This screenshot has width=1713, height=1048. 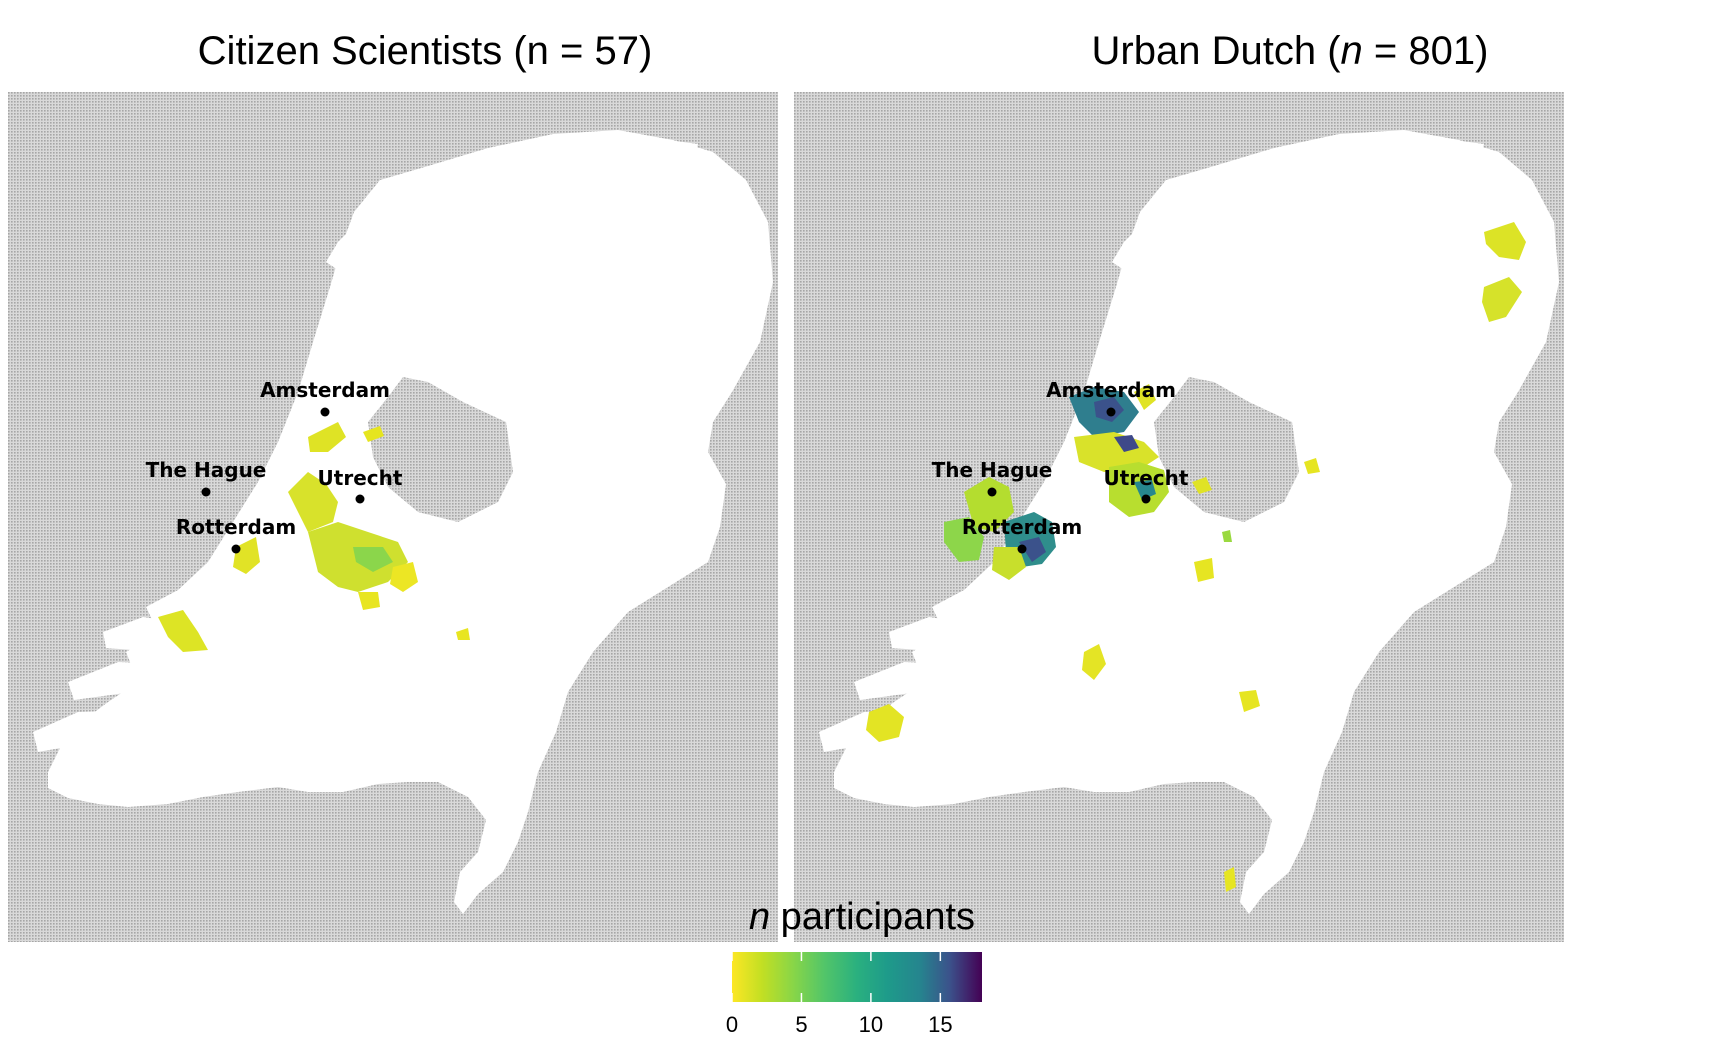 What do you see at coordinates (871, 1024) in the screenshot?
I see `legend-tick-label: 10` at bounding box center [871, 1024].